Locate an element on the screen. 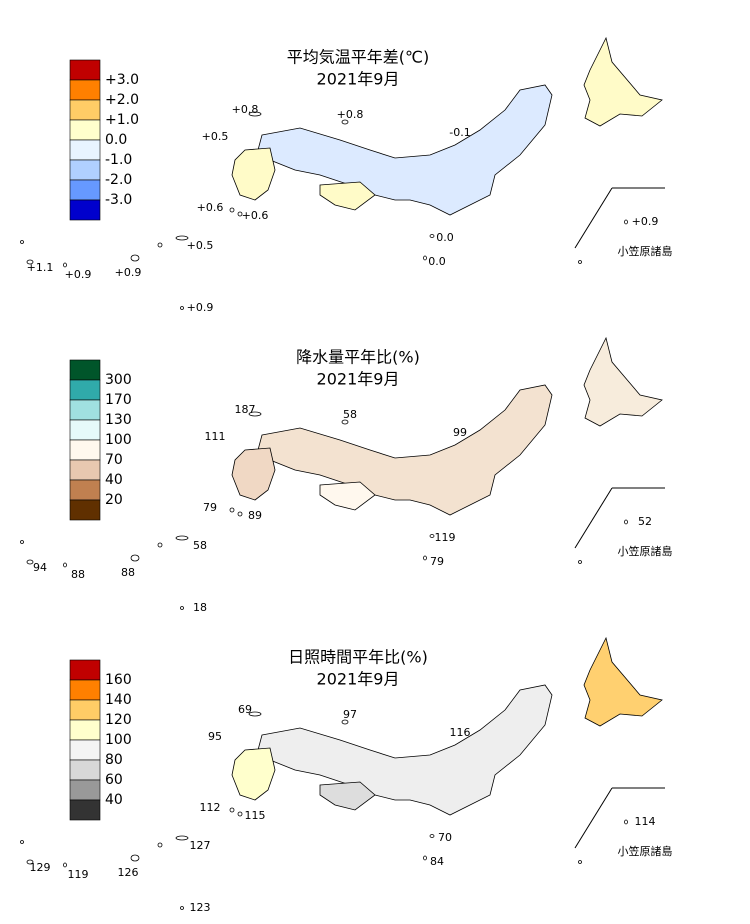 The height and width of the screenshot is (924, 750). inset-frame is located at coordinates (593, 518).